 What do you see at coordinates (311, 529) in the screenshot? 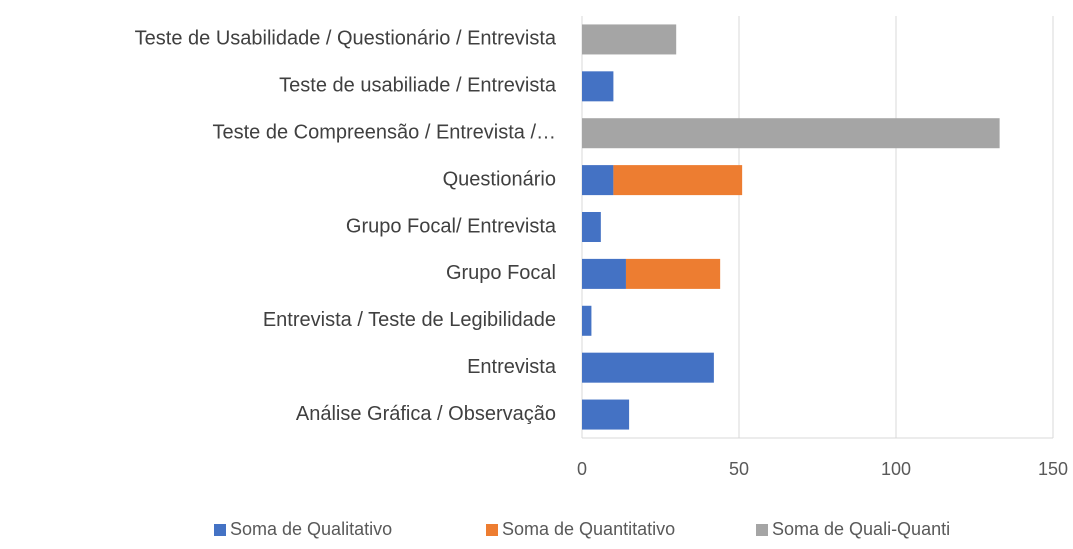
I see `legend-label: Soma de Qualitativo` at bounding box center [311, 529].